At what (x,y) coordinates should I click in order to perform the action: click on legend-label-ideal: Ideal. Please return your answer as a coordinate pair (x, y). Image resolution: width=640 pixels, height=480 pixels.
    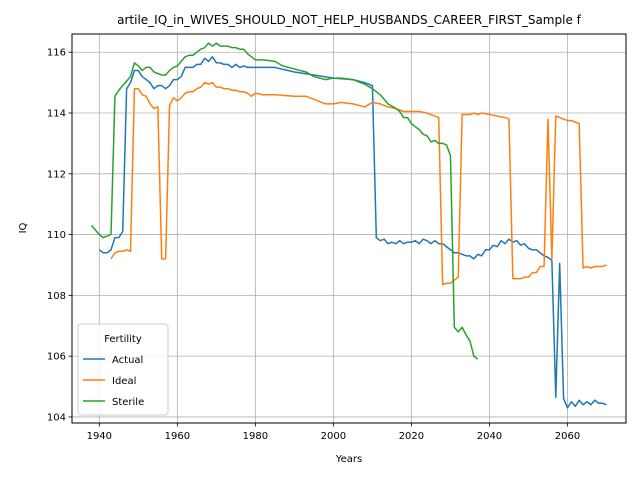
    Looking at the image, I should click on (124, 381).